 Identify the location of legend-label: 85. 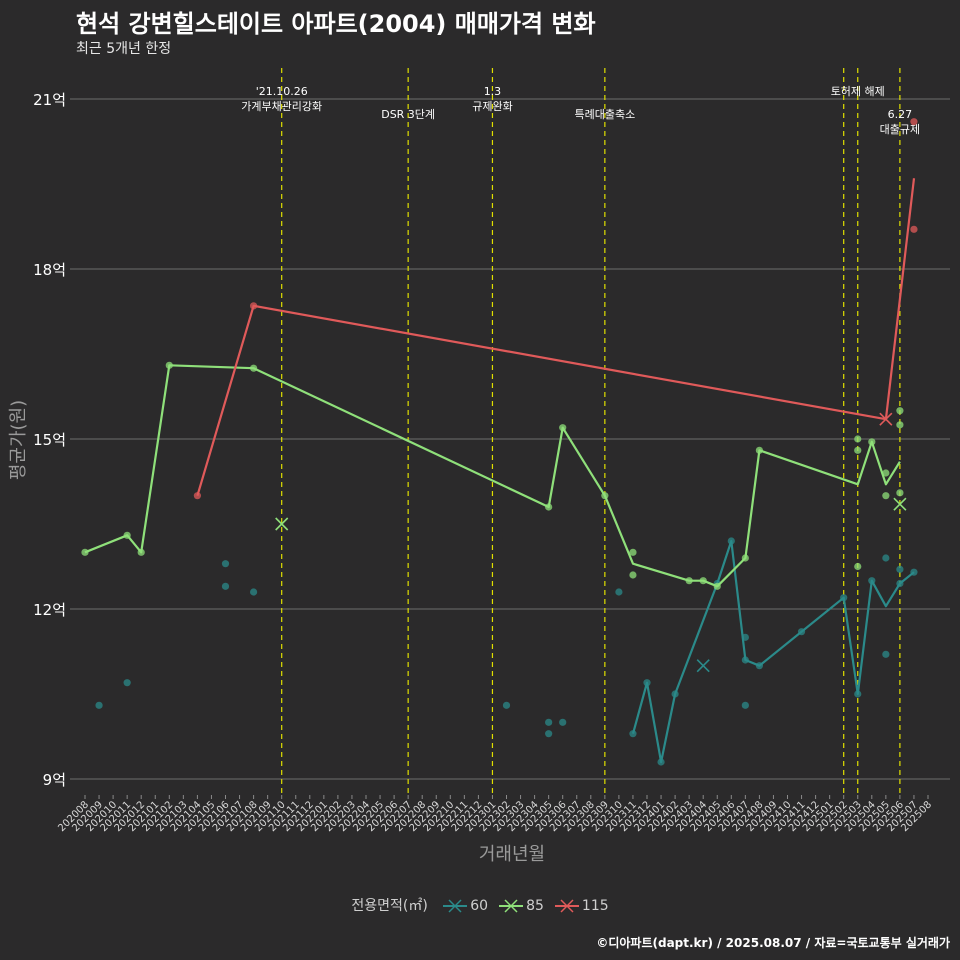
(535, 906).